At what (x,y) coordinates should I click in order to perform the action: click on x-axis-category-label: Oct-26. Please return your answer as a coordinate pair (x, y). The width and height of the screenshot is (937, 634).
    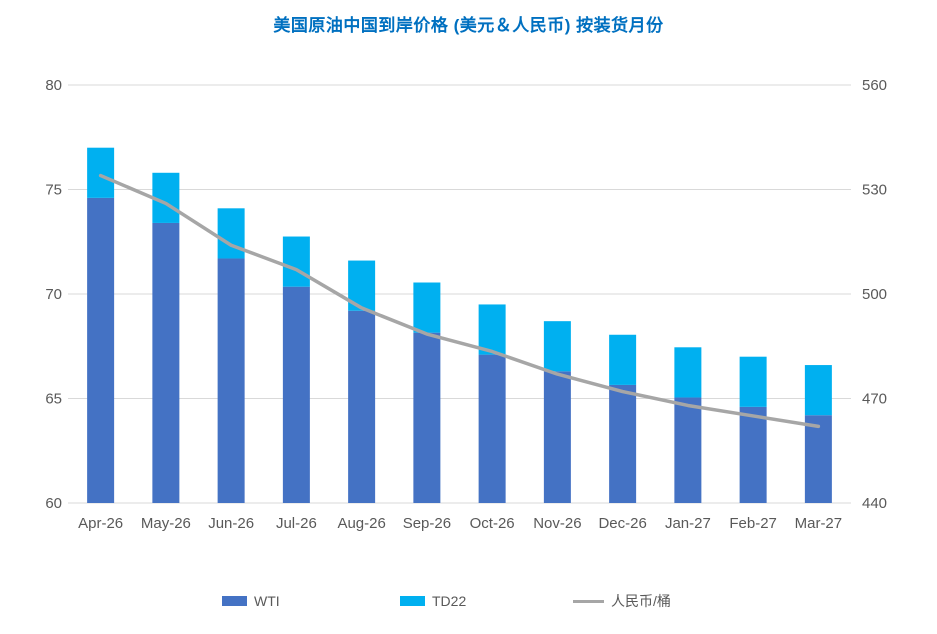
    Looking at the image, I should click on (492, 523).